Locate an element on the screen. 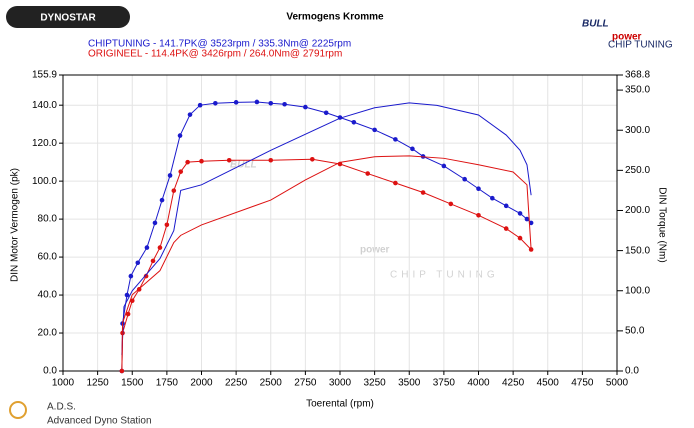  y-tick-label: 140.0 is located at coordinates (44, 105).